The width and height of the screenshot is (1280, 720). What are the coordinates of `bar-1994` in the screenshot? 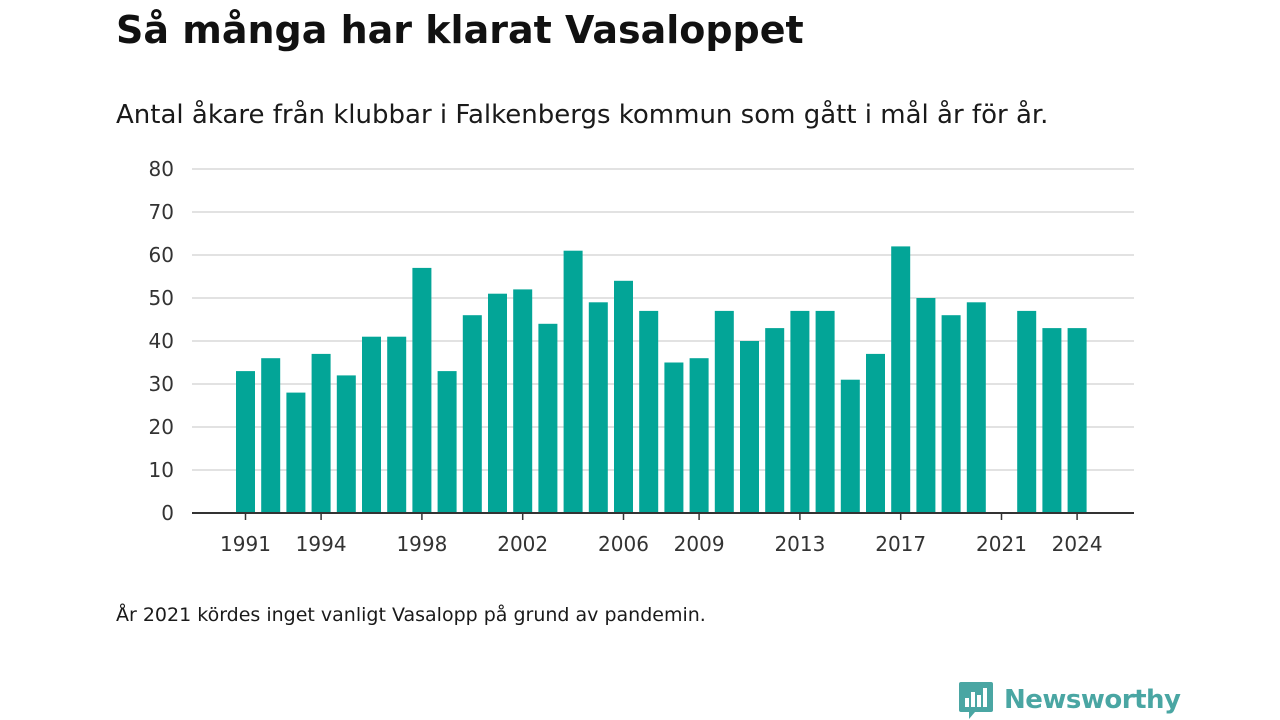 It's located at (321, 433).